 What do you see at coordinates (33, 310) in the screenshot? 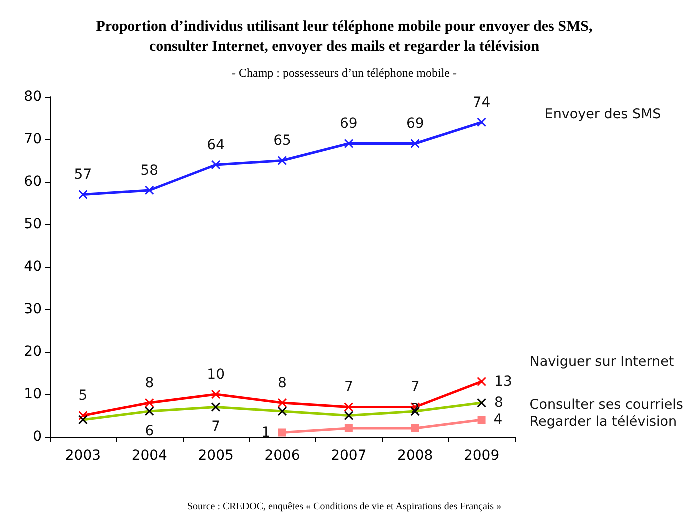
I see `y-tick-label: 30` at bounding box center [33, 310].